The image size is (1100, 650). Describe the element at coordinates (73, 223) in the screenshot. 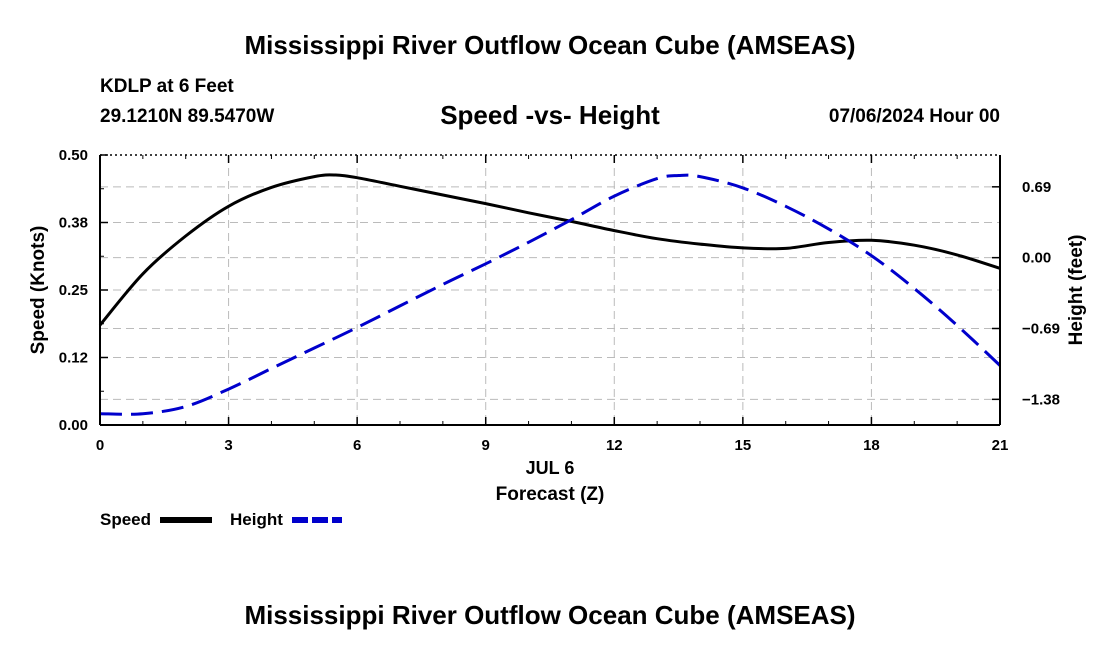

I see `y-tick-label: 0.38` at that location.